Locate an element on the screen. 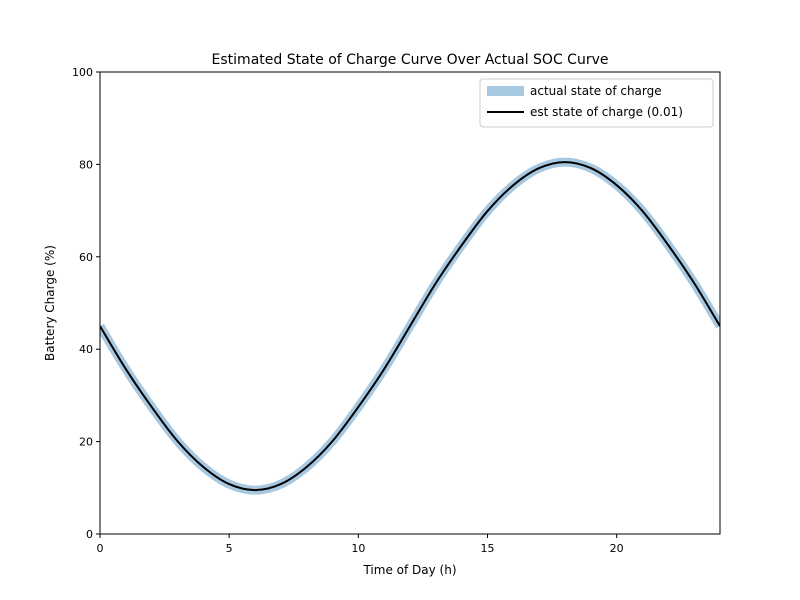  x-axis-label: Time of Day (h) is located at coordinates (409, 570).